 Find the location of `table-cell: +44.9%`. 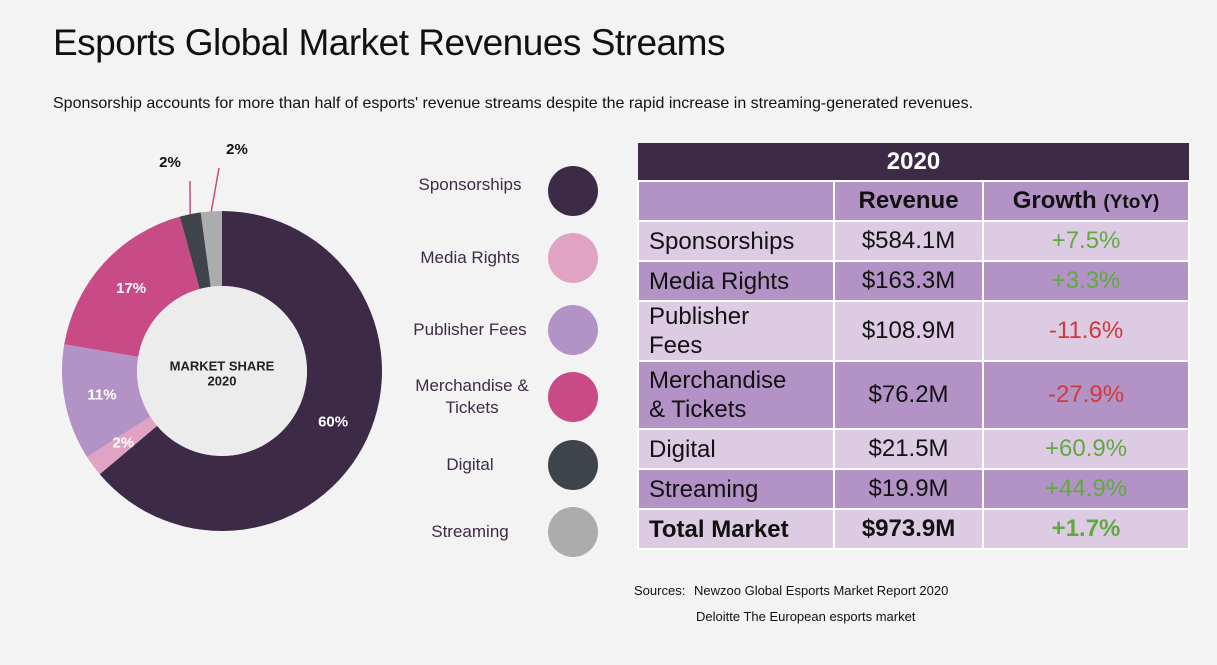

table-cell: +44.9% is located at coordinates (1086, 489).